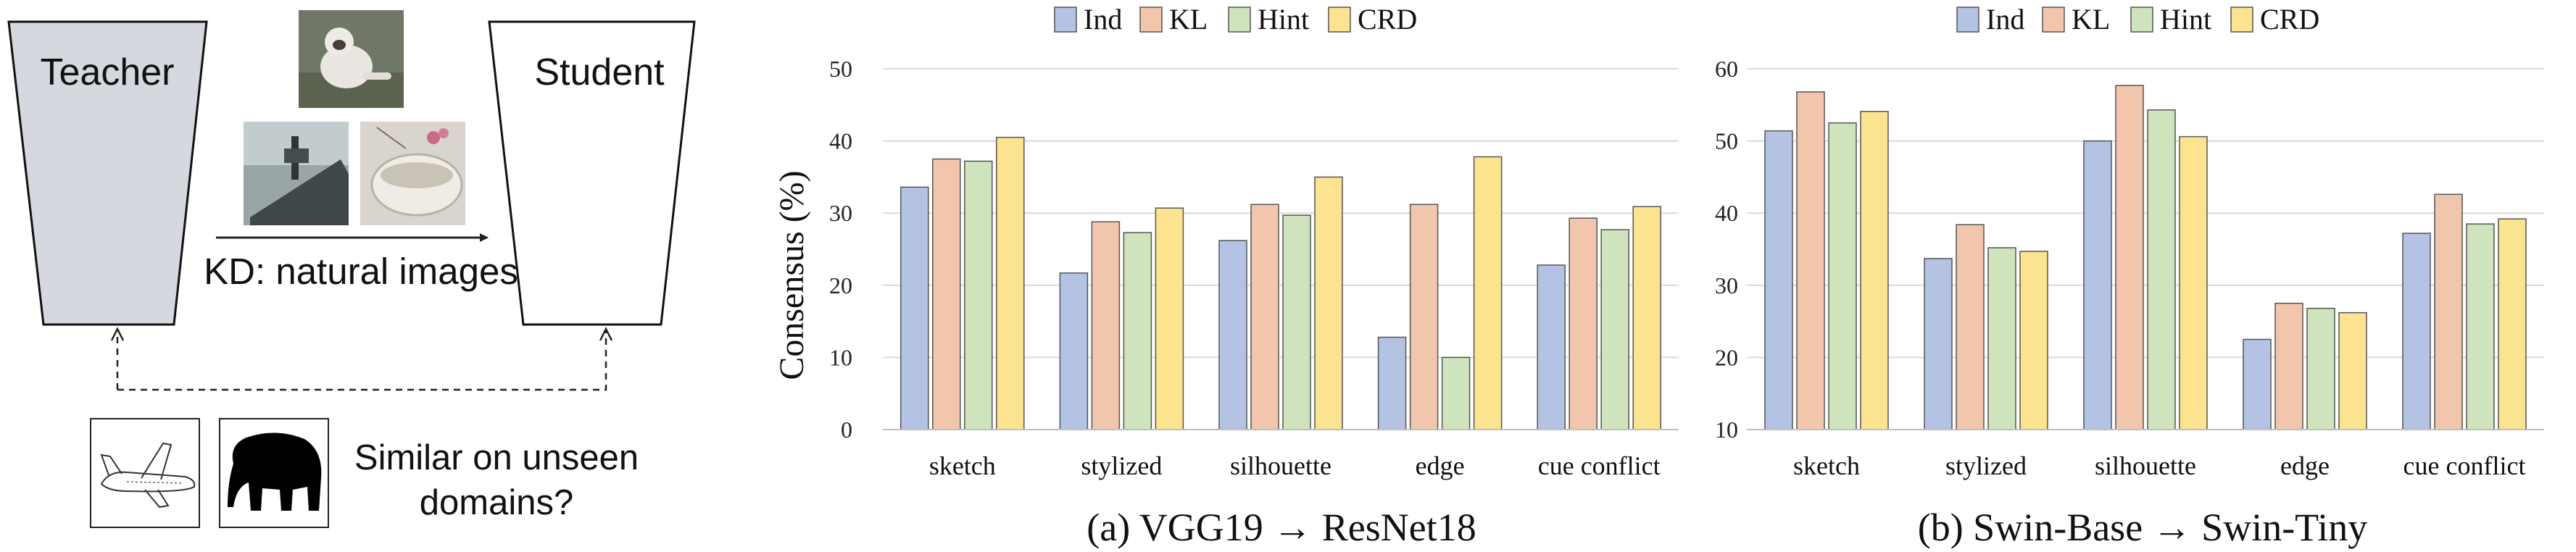 This screenshot has height=552, width=2576. I want to click on chart-b-y-tick-label: 10, so click(1726, 430).